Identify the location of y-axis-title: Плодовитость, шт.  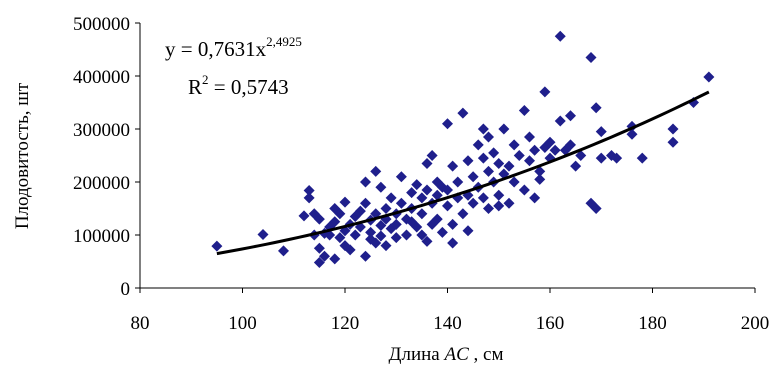
(22, 155).